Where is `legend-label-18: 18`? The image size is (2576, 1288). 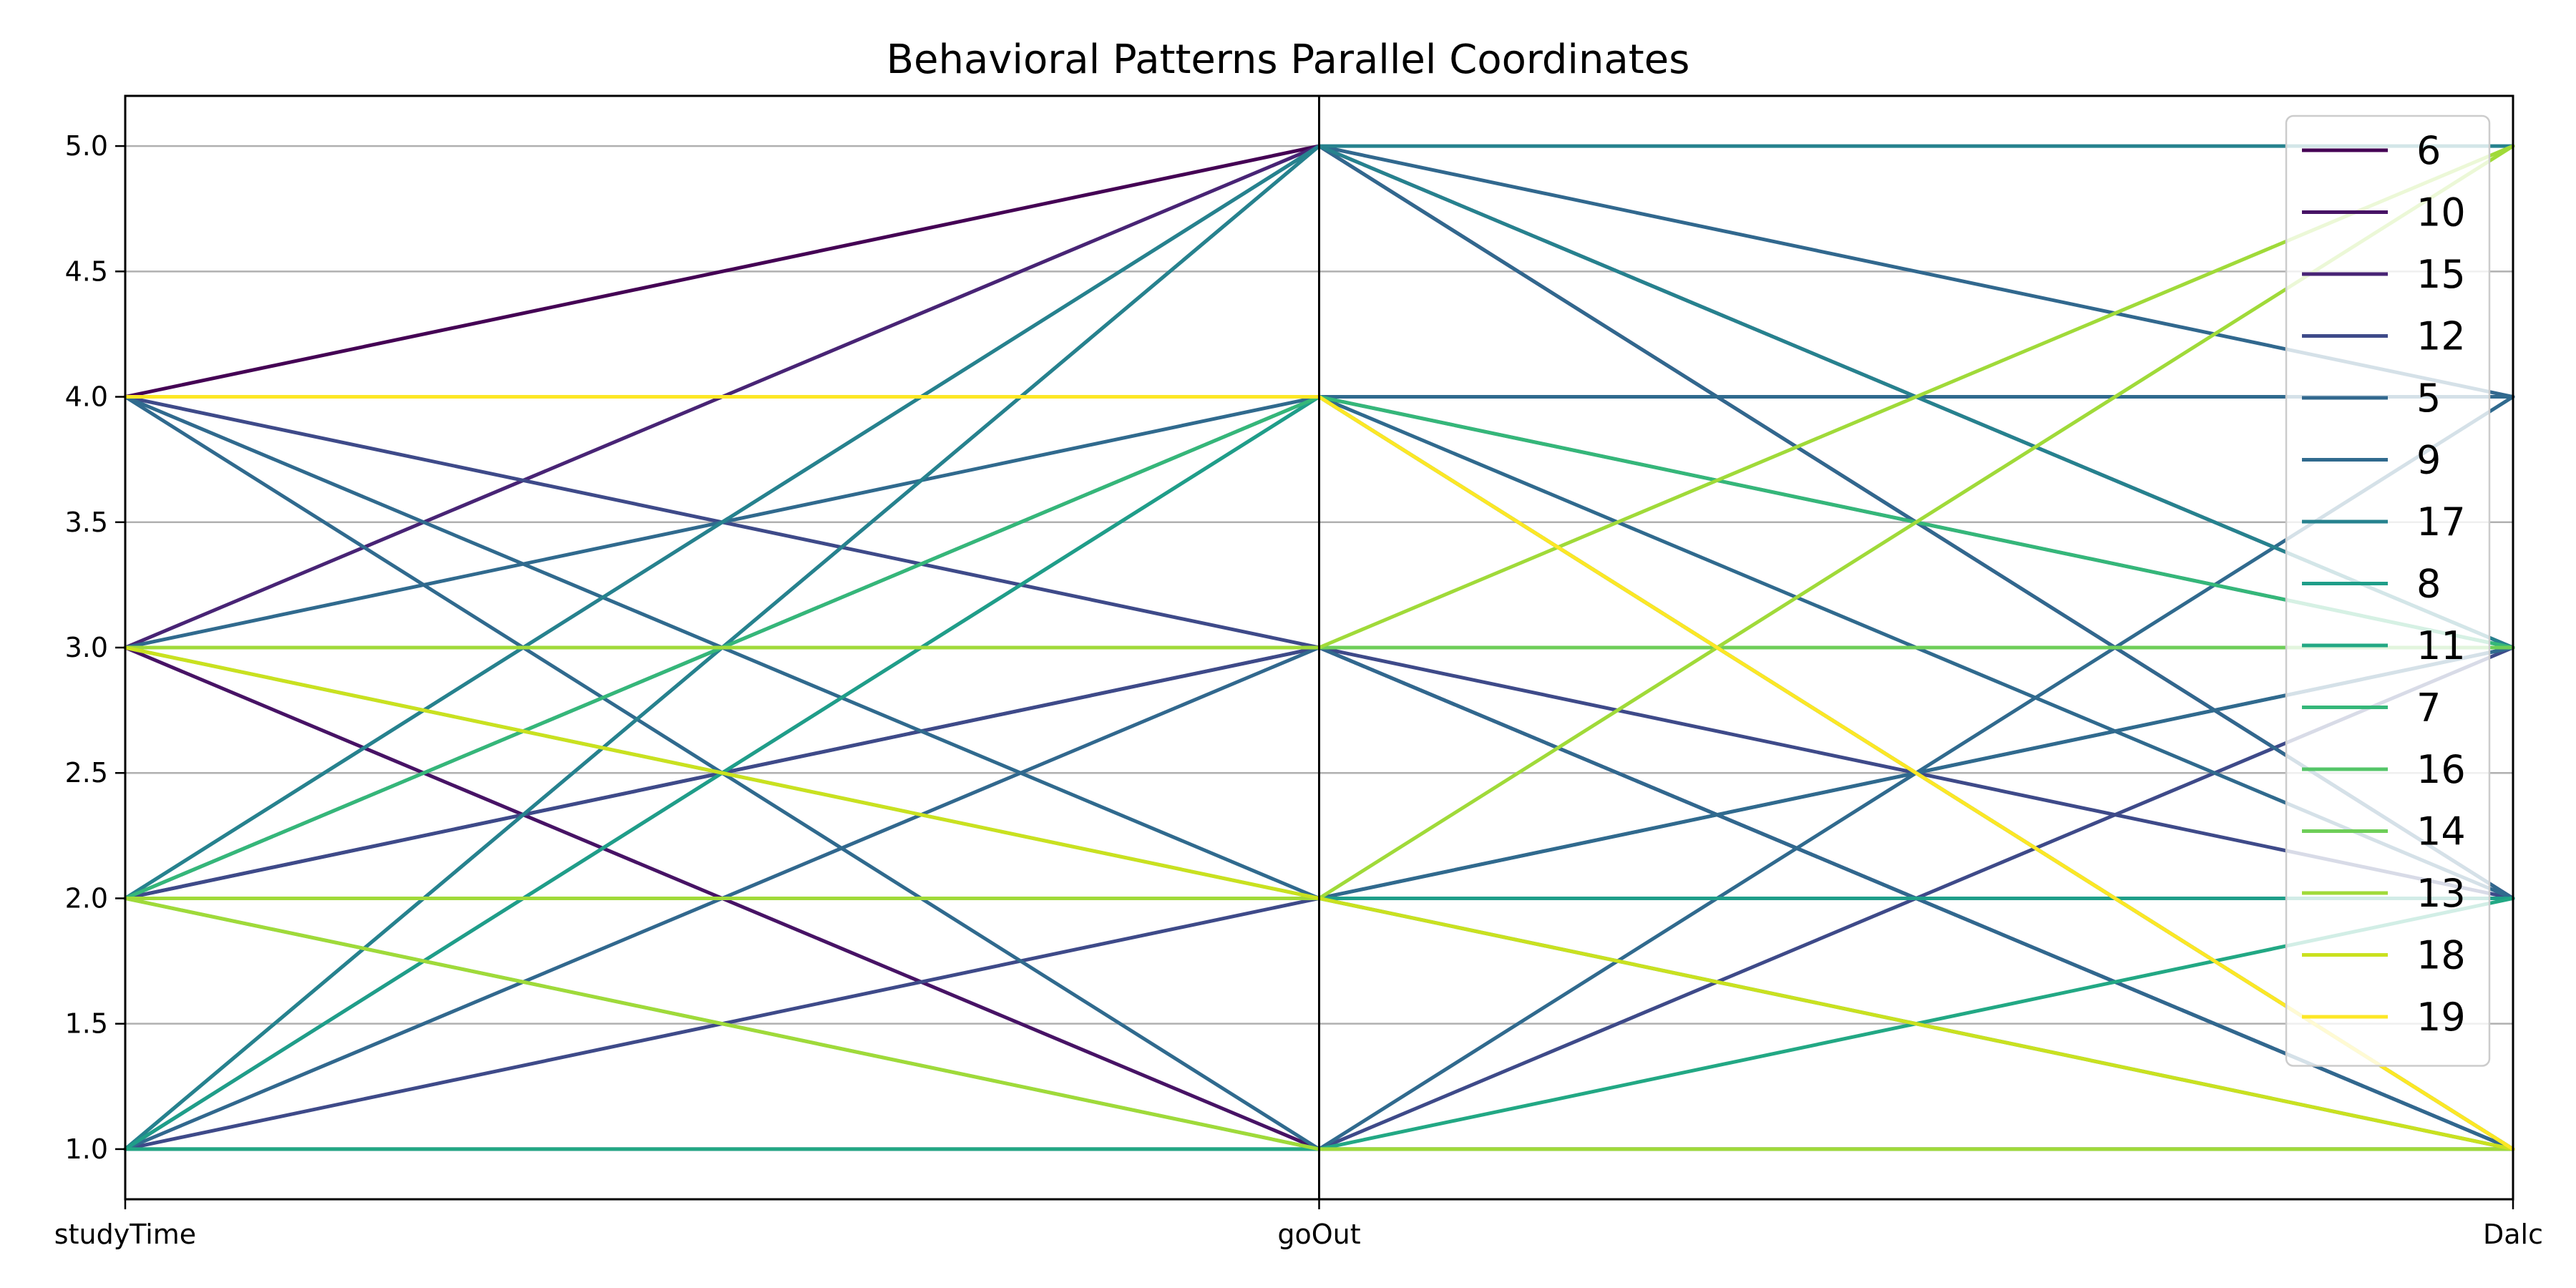 legend-label-18: 18 is located at coordinates (2441, 955).